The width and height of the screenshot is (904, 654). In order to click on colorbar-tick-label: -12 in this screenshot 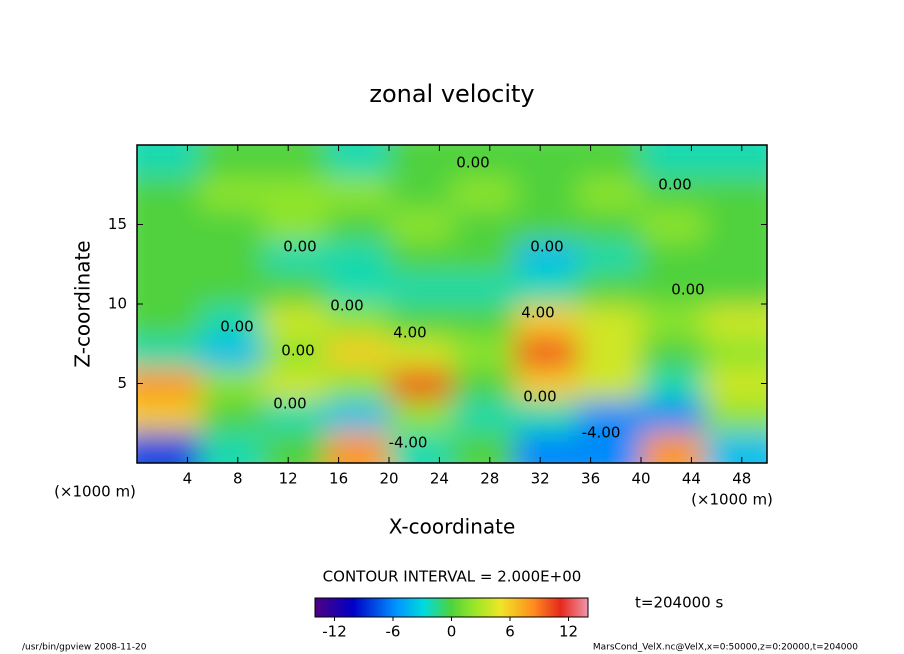, I will do `click(334, 632)`.